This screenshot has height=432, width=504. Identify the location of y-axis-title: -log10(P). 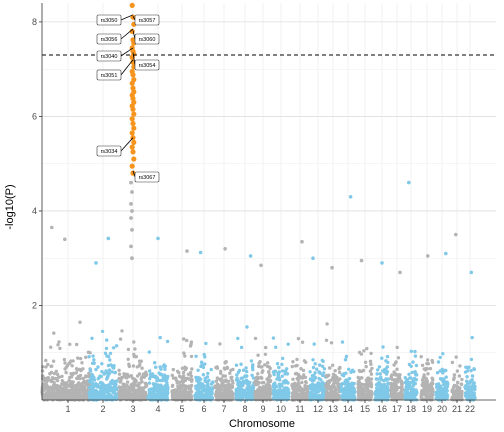
(10, 206).